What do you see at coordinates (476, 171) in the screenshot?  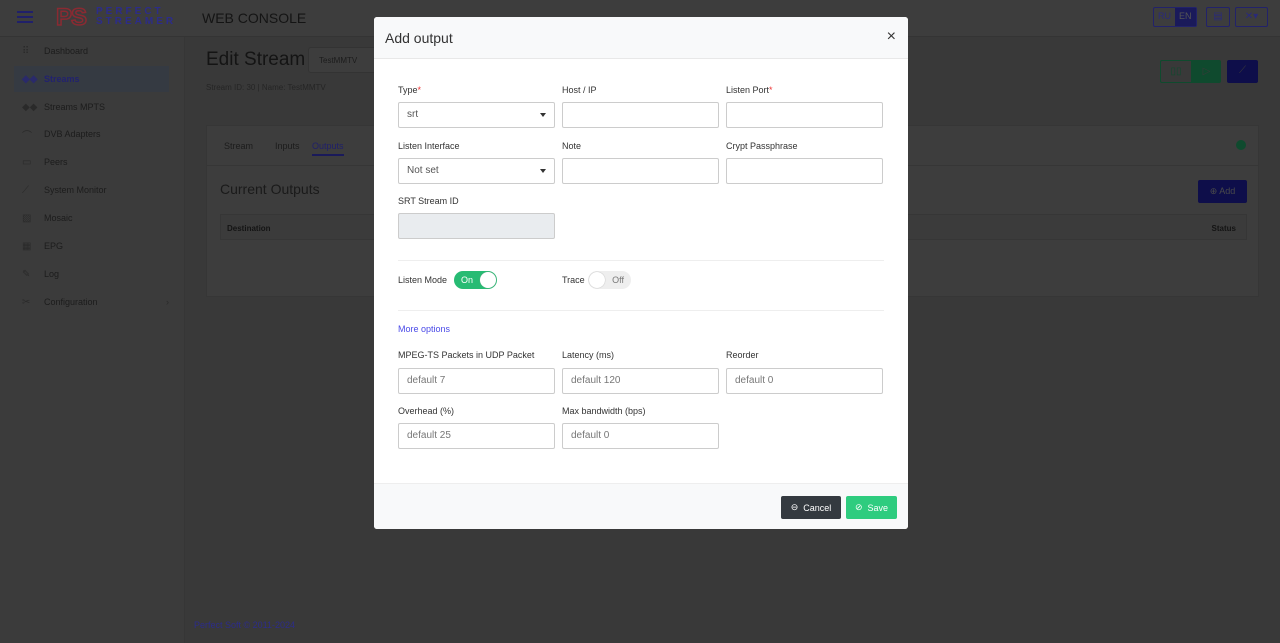 I see `listen-interface-select: Not set` at bounding box center [476, 171].